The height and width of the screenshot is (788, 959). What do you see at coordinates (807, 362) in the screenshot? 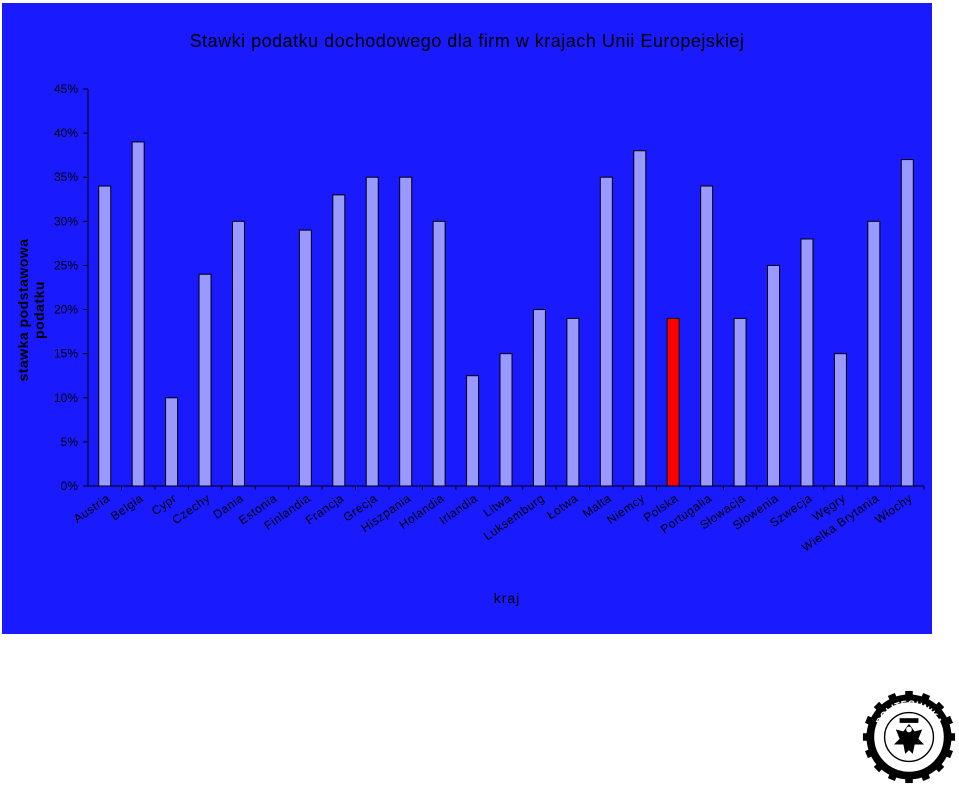
I see `bar-szwecja` at bounding box center [807, 362].